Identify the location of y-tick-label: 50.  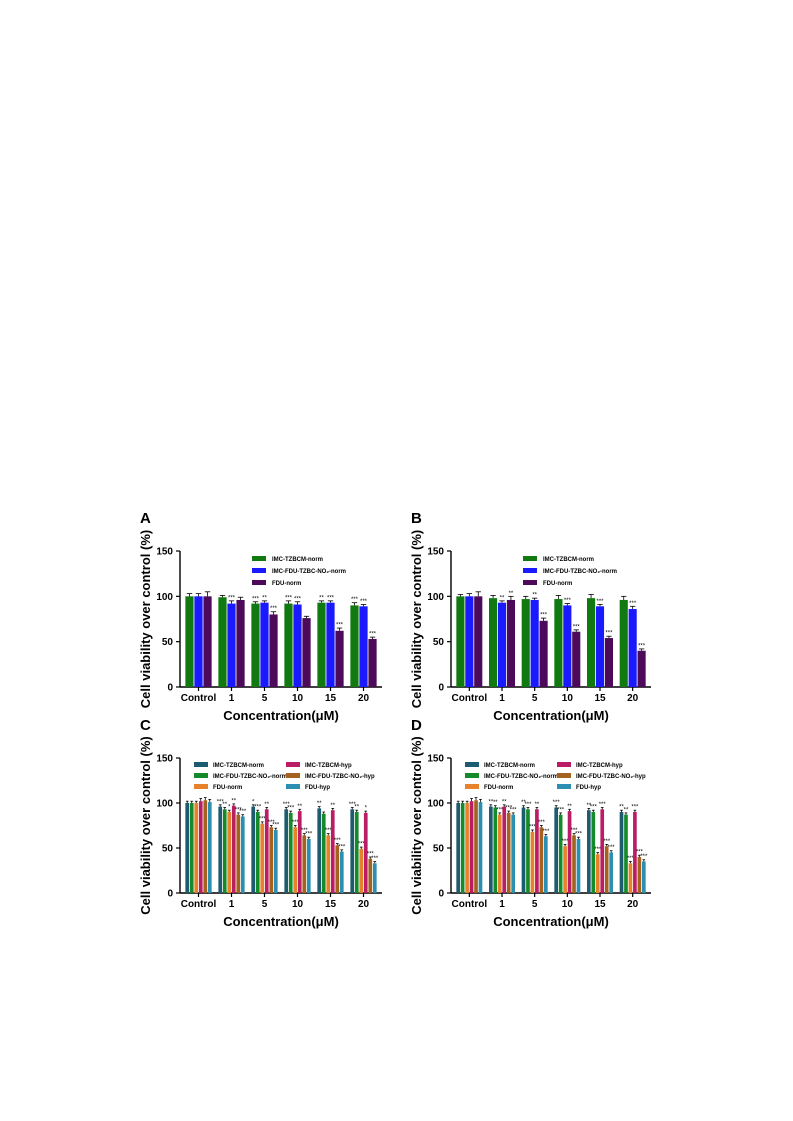
(168, 849).